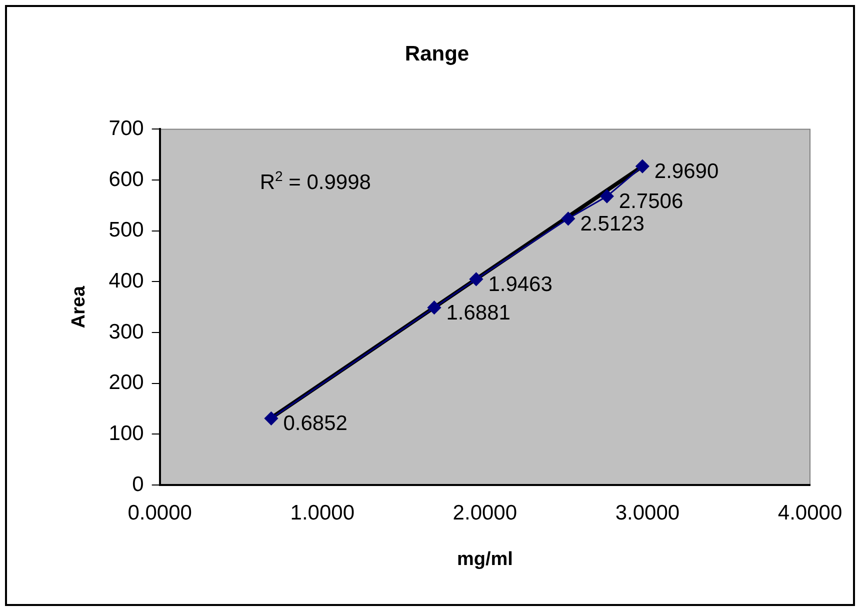 The width and height of the screenshot is (864, 613). I want to click on annotation: 1.6881, so click(478, 312).